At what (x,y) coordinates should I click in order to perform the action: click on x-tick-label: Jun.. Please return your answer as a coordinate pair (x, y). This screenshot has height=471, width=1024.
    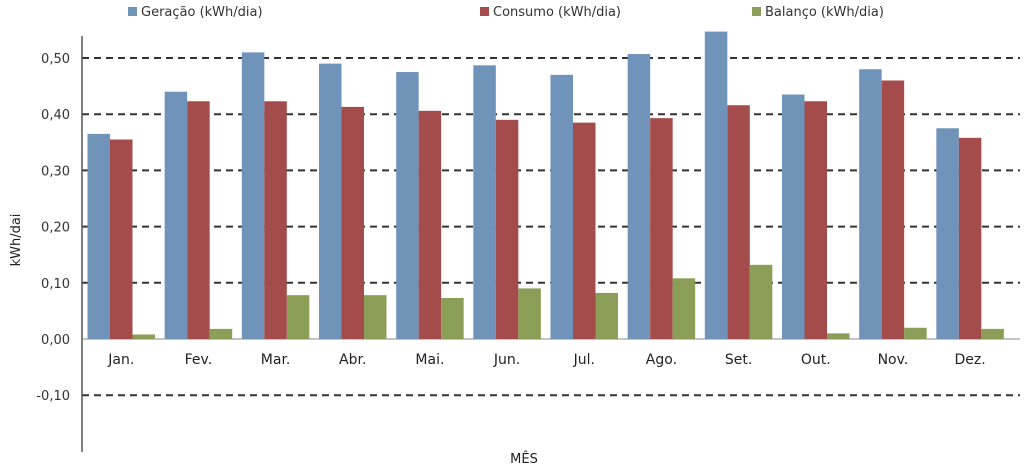
    Looking at the image, I should click on (506, 360).